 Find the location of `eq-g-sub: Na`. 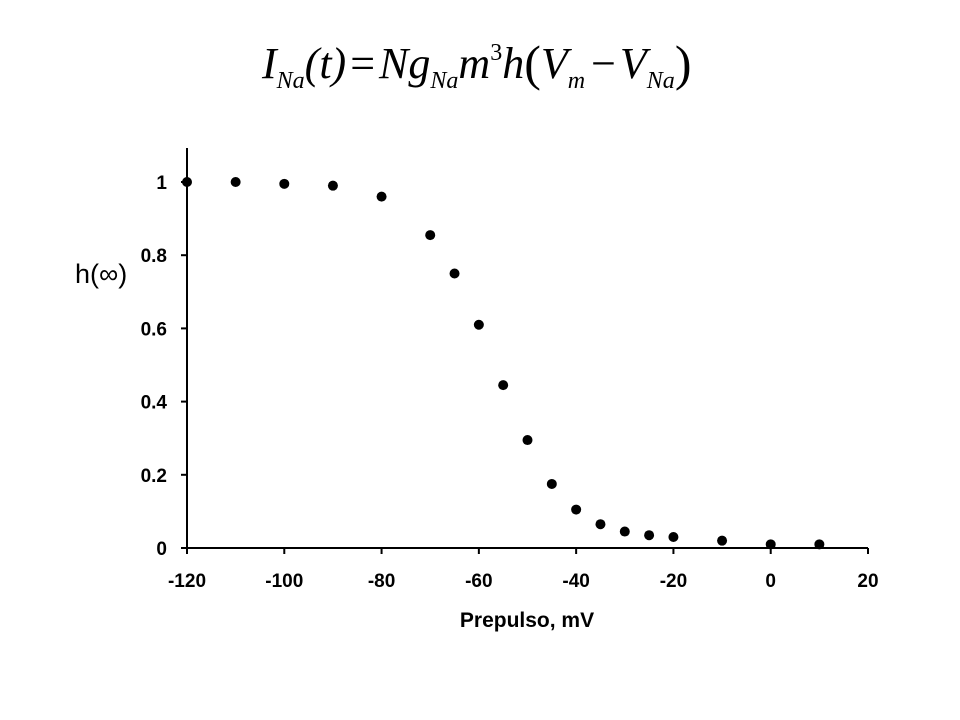

eq-g-sub: Na is located at coordinates (443, 81).